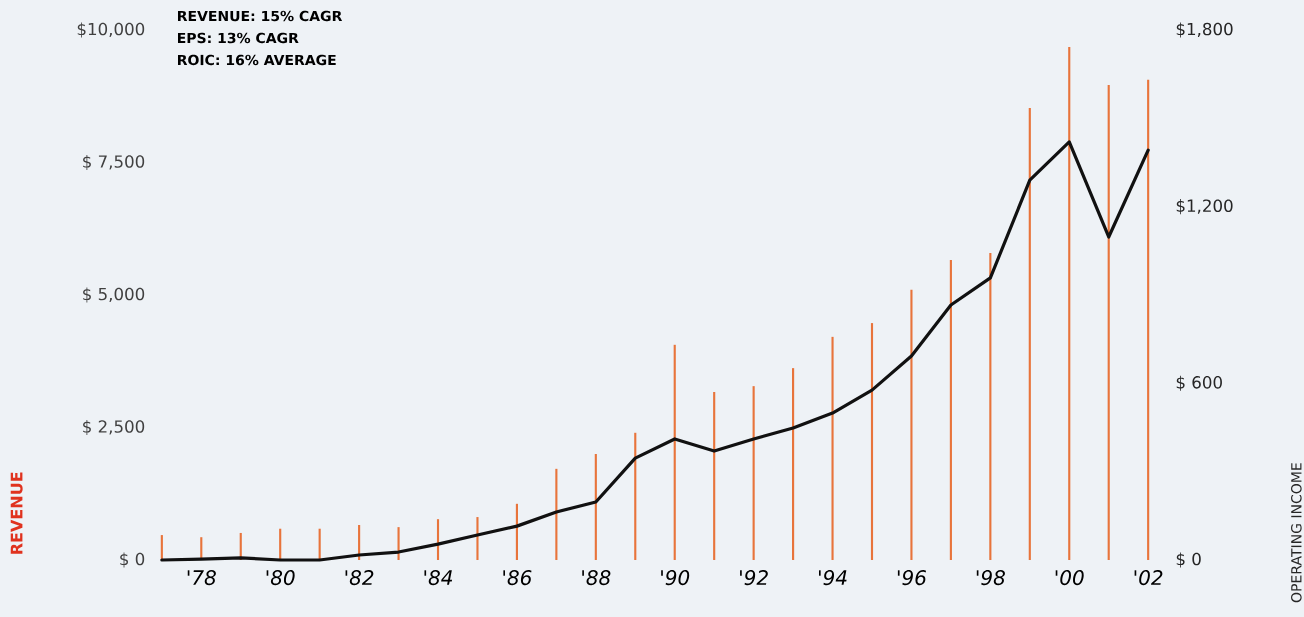 The height and width of the screenshot is (617, 1304). I want to click on y-tick-label: $ 0, so click(132, 560).